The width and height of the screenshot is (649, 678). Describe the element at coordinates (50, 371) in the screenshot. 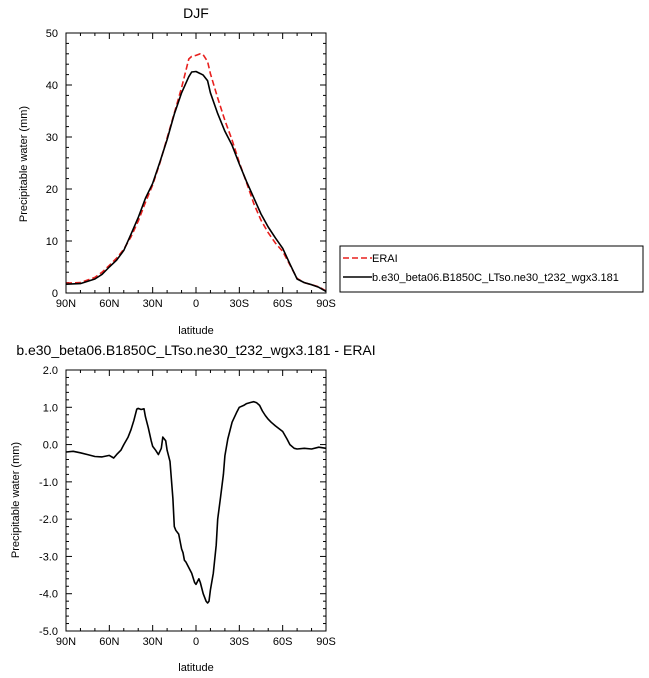

I see `bottom-y-tick-label: 2.0` at that location.